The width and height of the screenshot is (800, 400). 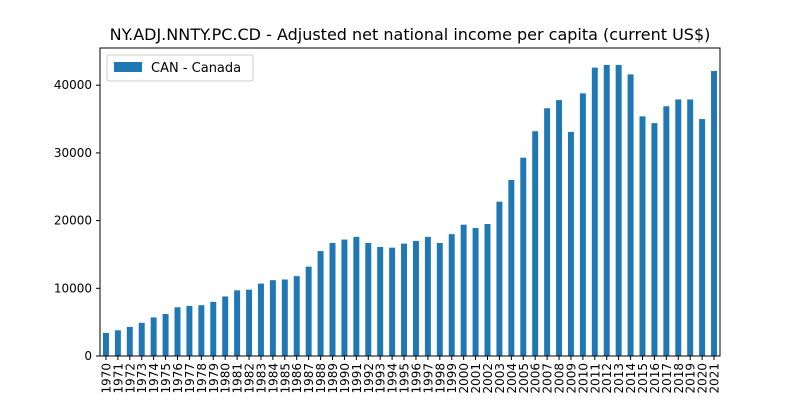 I want to click on x-tick-label: 2008, so click(x=560, y=378).